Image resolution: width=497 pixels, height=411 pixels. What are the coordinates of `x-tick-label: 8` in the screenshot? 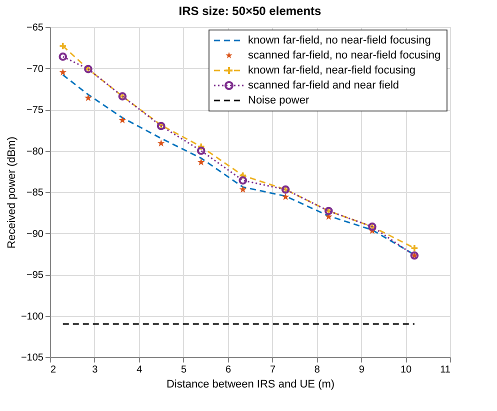 It's located at (317, 370).